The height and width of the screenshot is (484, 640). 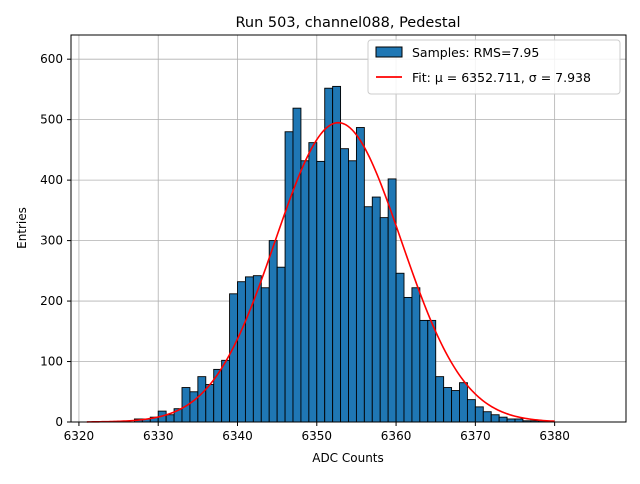 I want to click on legend-box, so click(x=494, y=67).